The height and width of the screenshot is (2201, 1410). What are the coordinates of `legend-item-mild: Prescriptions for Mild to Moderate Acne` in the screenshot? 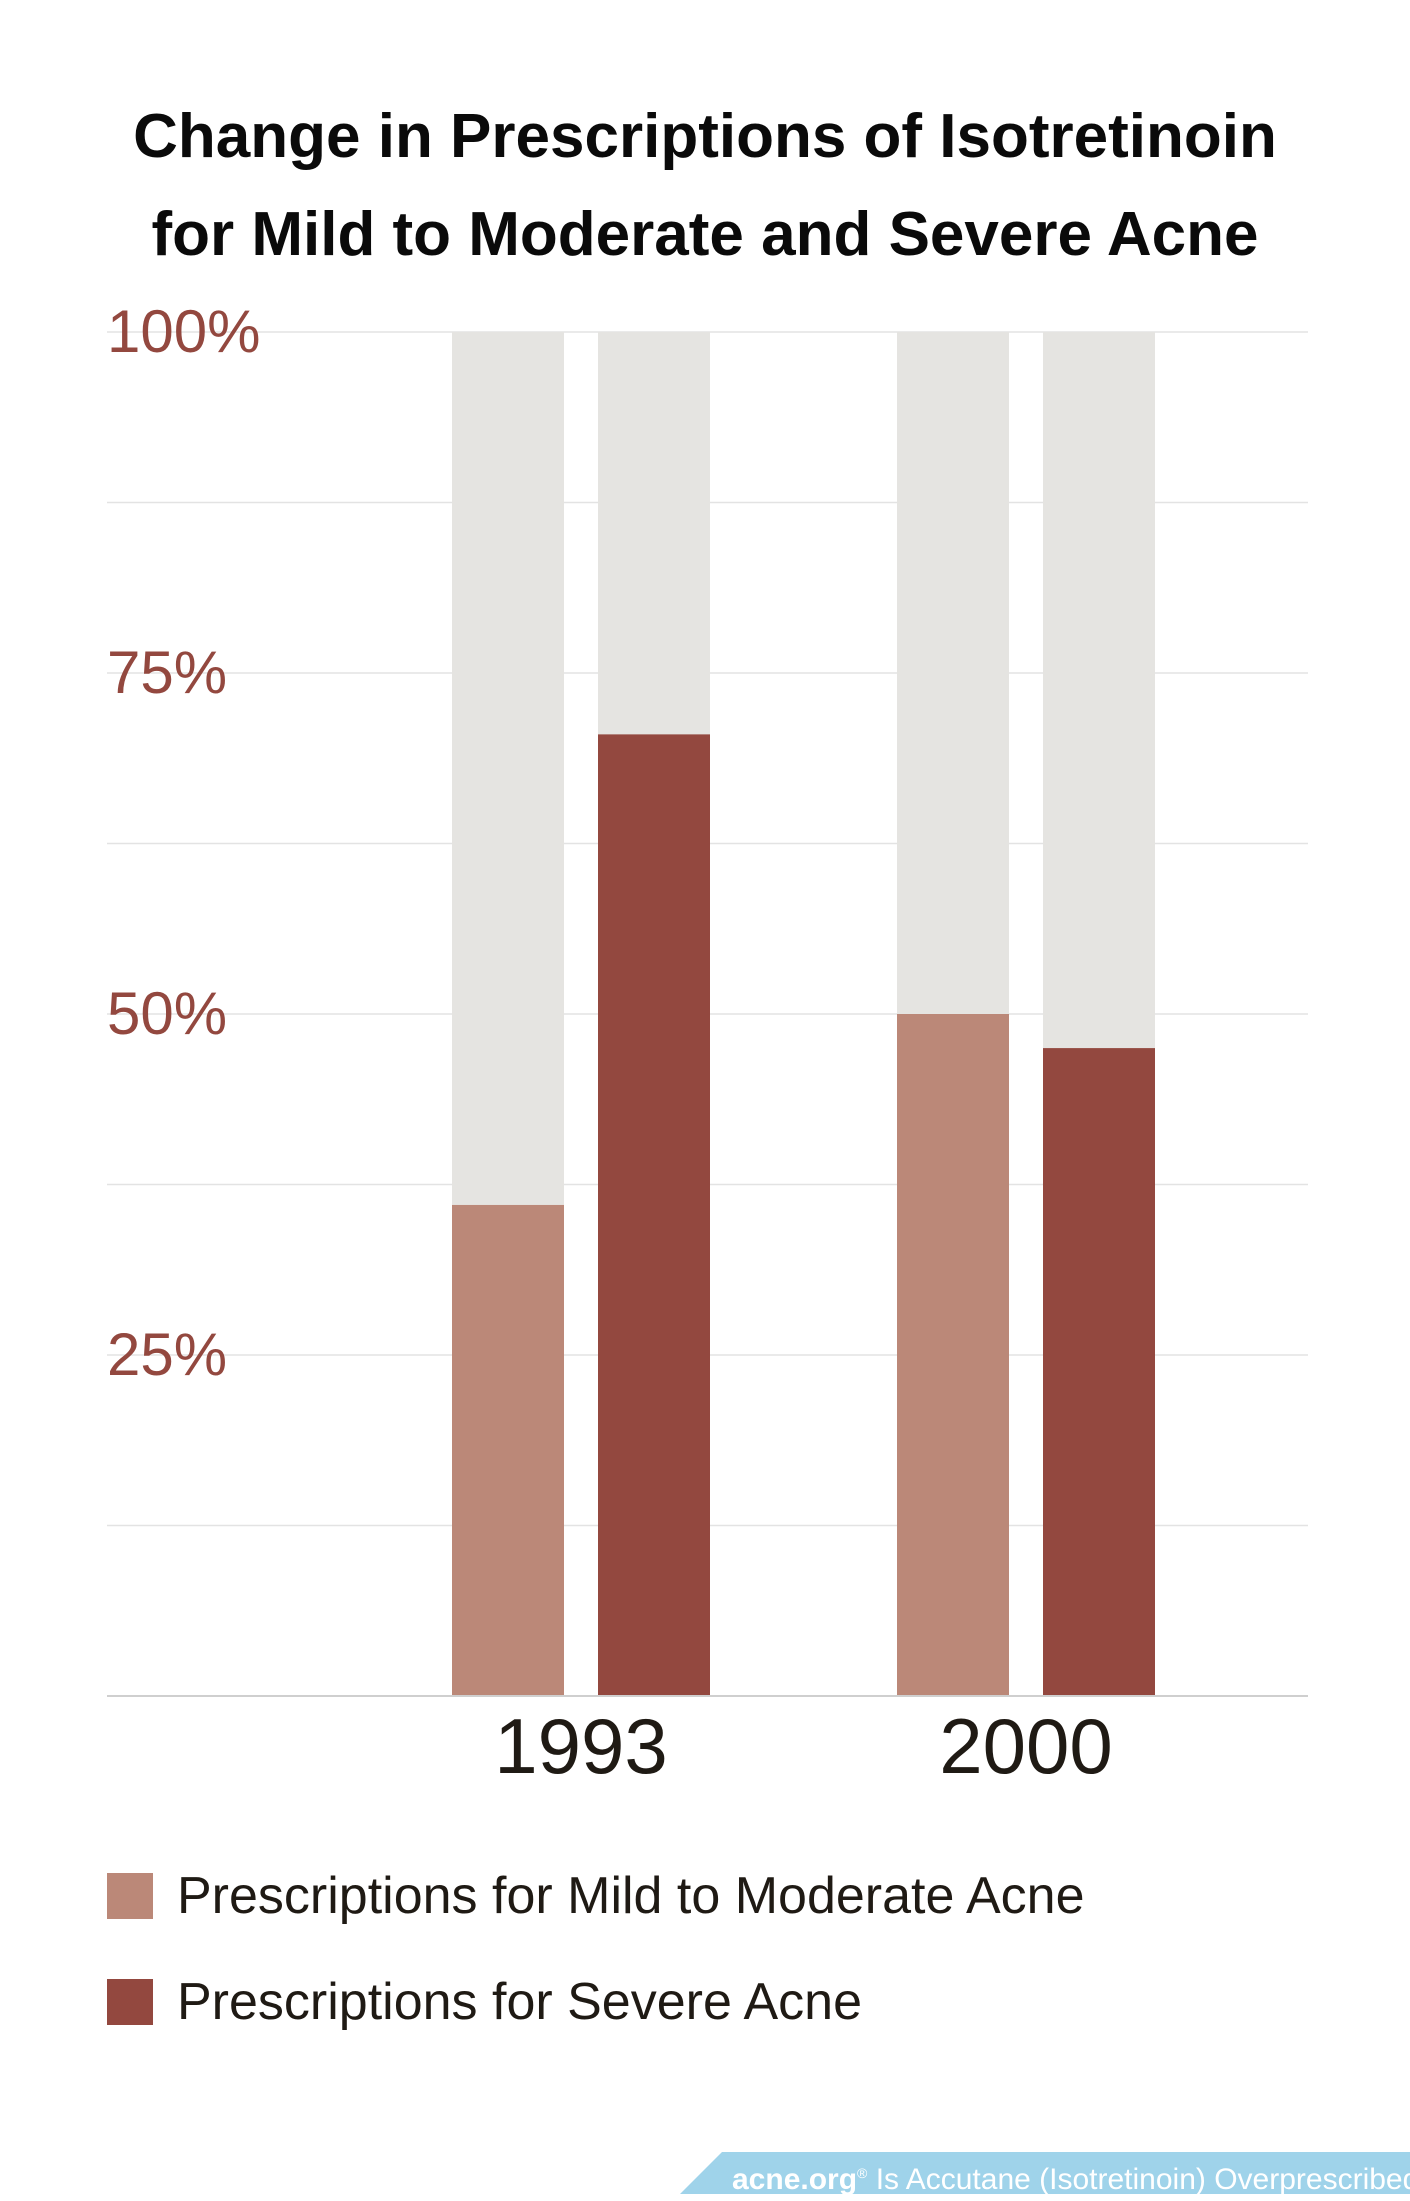 It's located at (596, 1896).